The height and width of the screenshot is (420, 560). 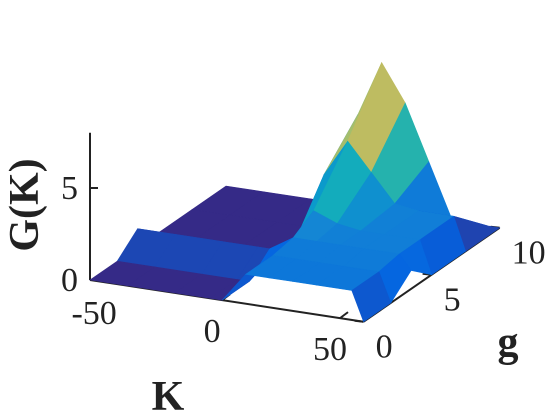 I want to click on y-tick-label: 0, so click(x=384, y=347).